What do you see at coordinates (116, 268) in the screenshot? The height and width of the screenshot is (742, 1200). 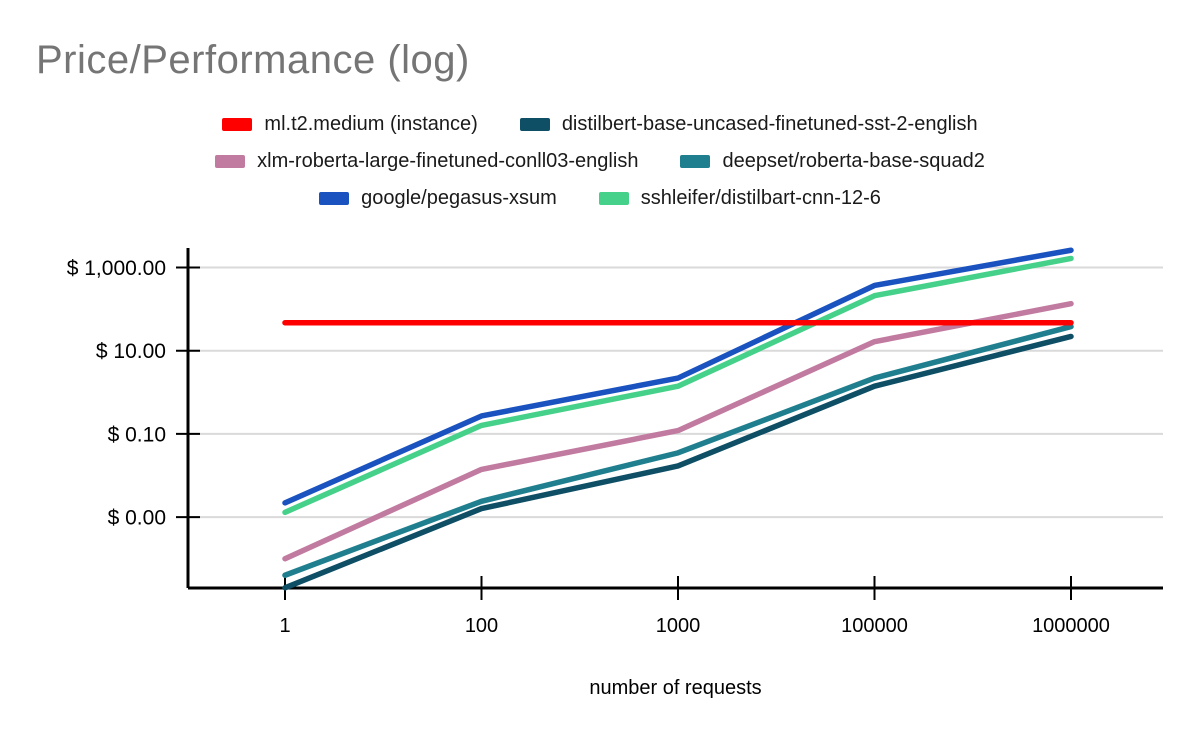 I see `y-tick-label: $ 1,000.00` at bounding box center [116, 268].